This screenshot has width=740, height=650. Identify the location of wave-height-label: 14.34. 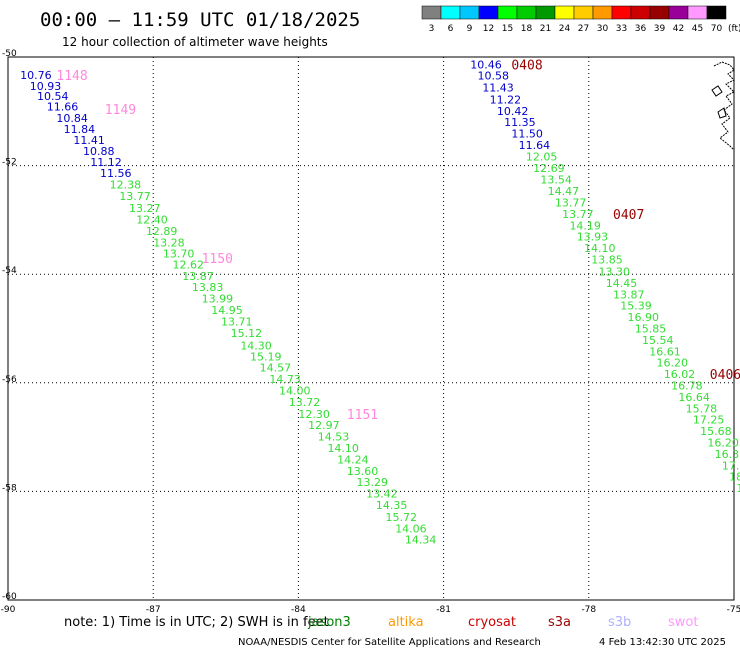
(421, 540).